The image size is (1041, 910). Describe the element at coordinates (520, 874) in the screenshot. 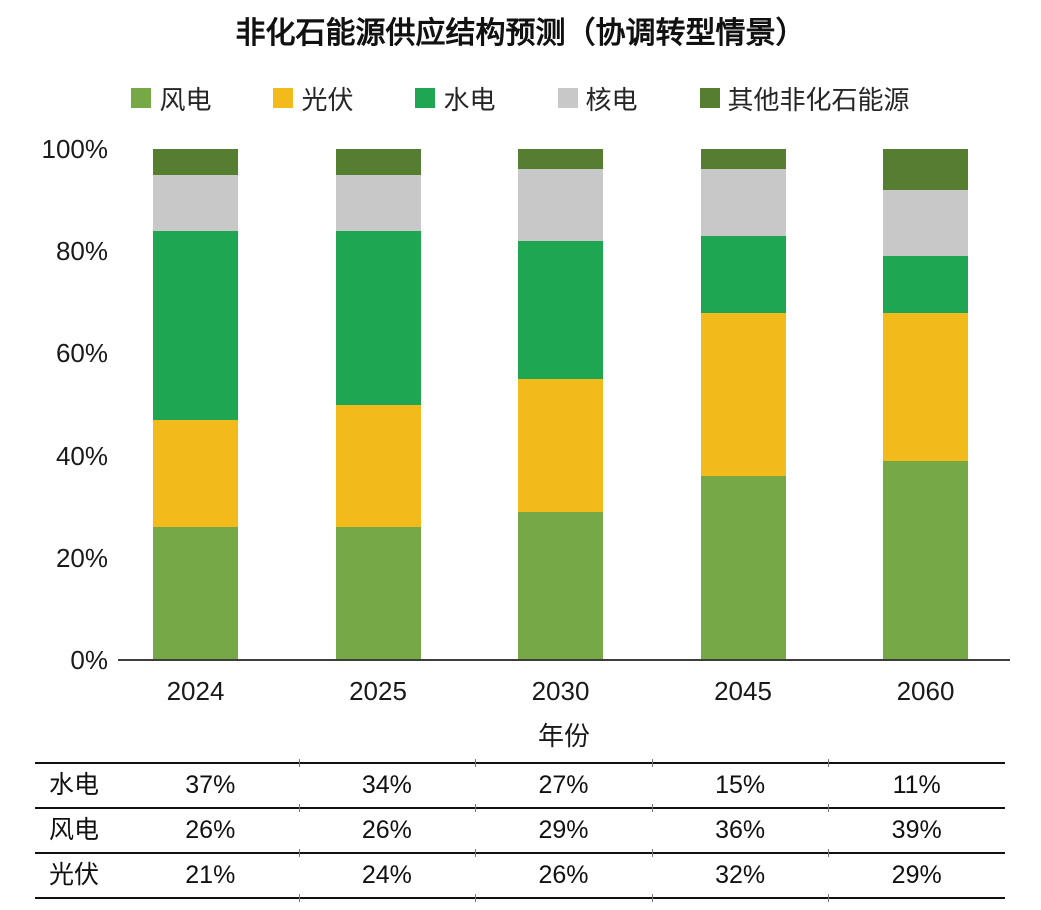

I see `table-row-光伏: 光伏 21% 24% 26% 32% 29%` at that location.